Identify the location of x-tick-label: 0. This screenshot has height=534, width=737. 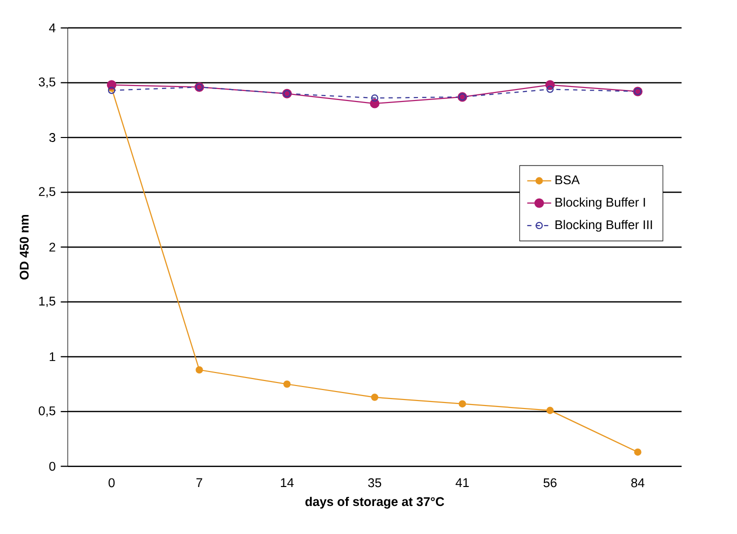
(111, 483).